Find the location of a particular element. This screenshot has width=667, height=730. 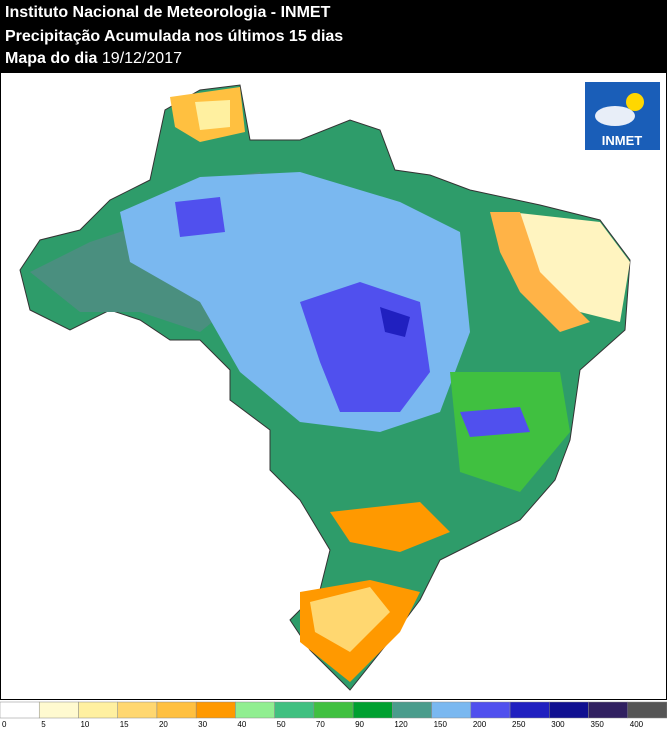

legend-label: 40 is located at coordinates (241, 724).